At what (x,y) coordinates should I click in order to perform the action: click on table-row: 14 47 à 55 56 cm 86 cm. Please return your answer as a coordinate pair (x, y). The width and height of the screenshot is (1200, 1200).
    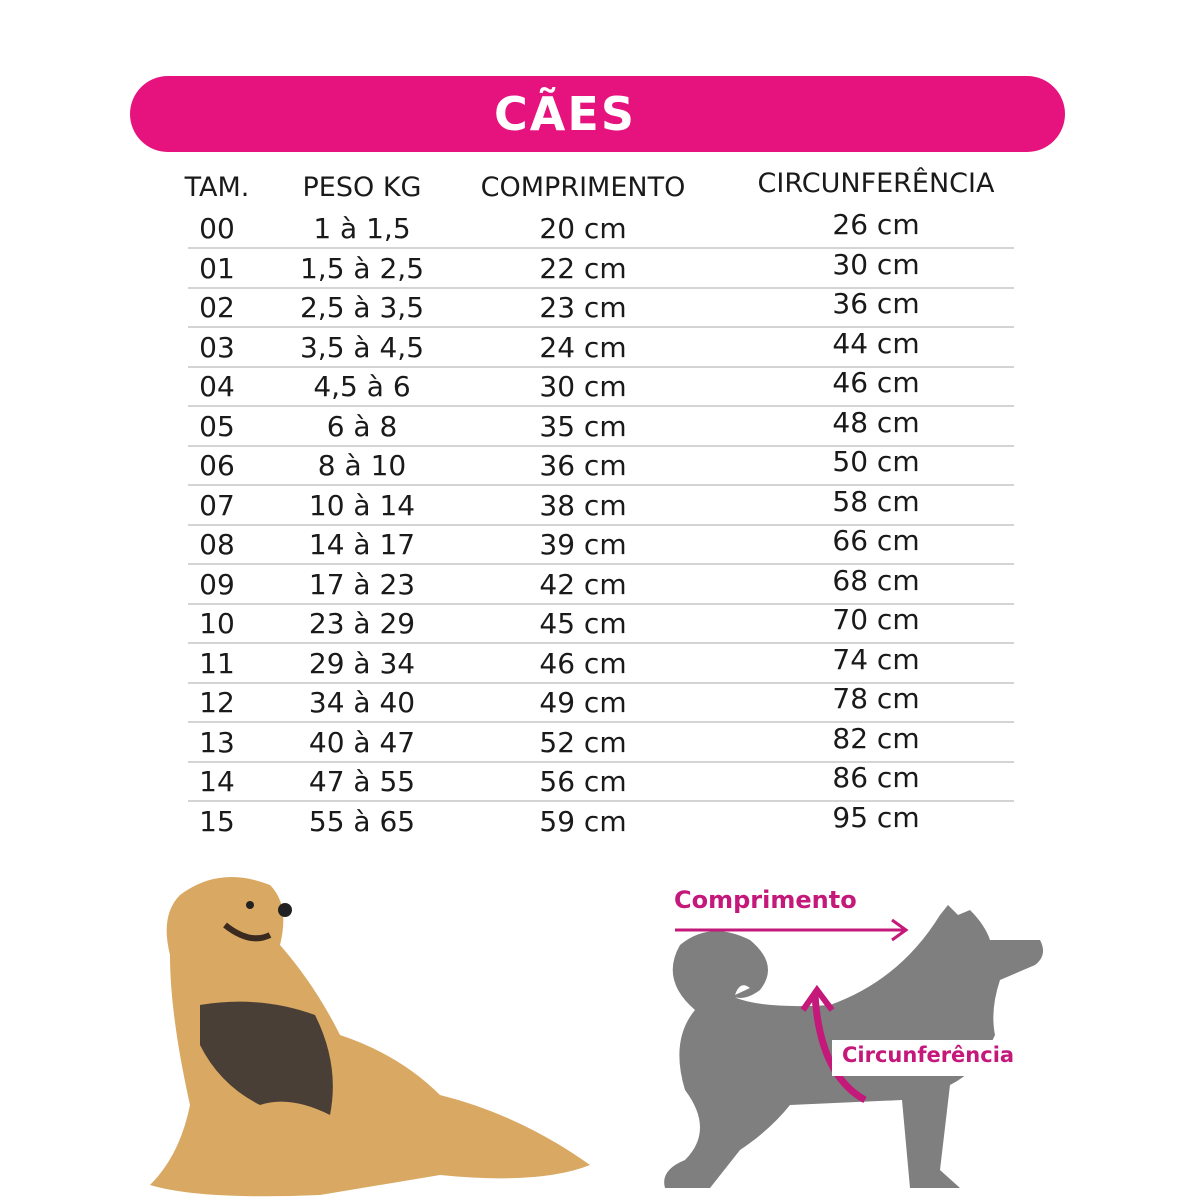
    Looking at the image, I should click on (600, 783).